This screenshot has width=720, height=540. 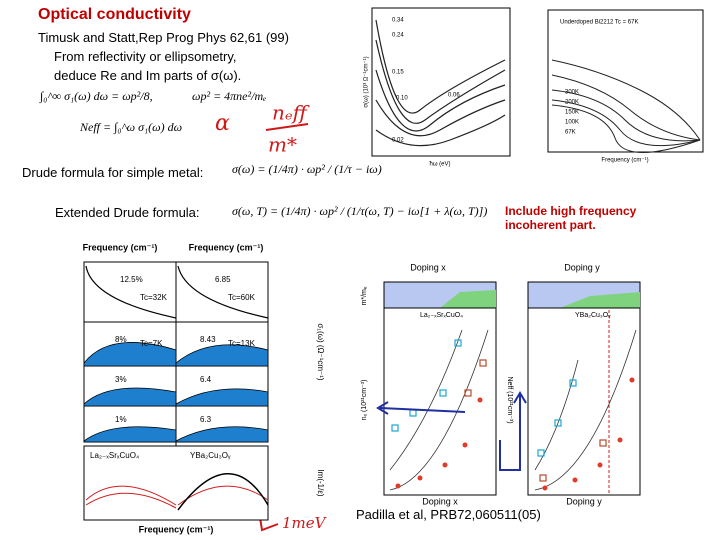 What do you see at coordinates (96, 96) in the screenshot?
I see `formula: ∫₀^∞ σ₁(ω) dω = ωp²/8,` at bounding box center [96, 96].